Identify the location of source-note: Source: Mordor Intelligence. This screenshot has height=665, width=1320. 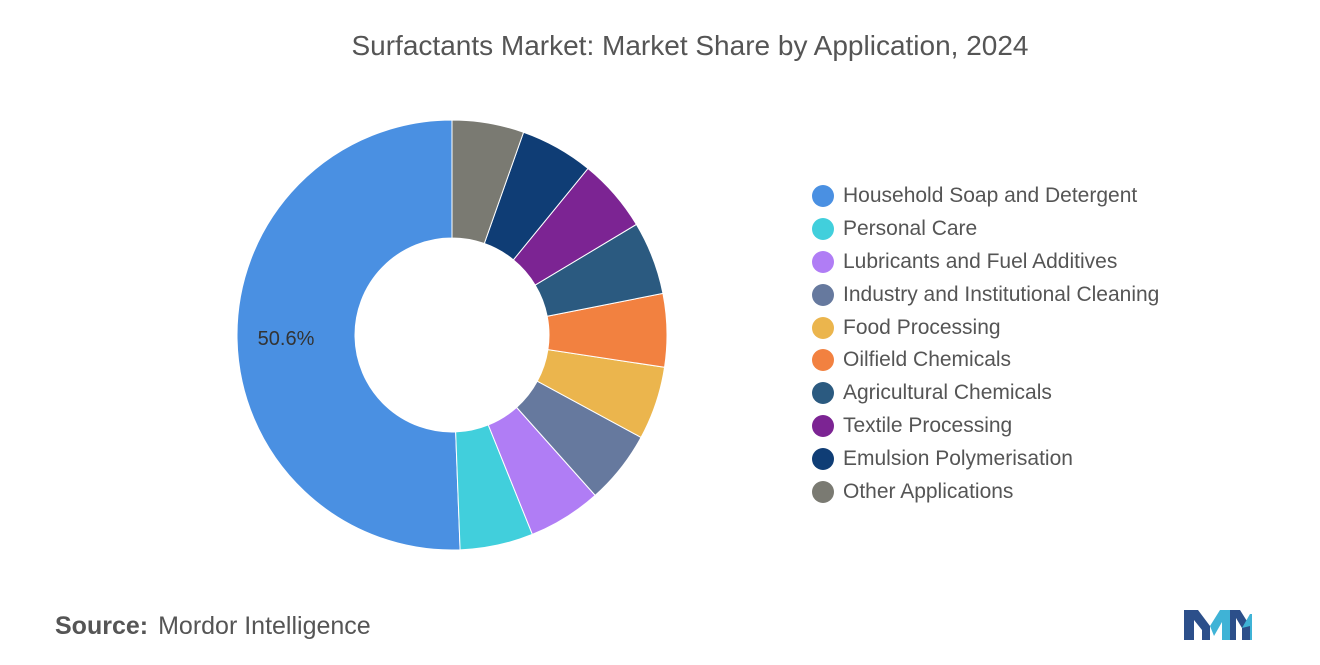
(213, 626).